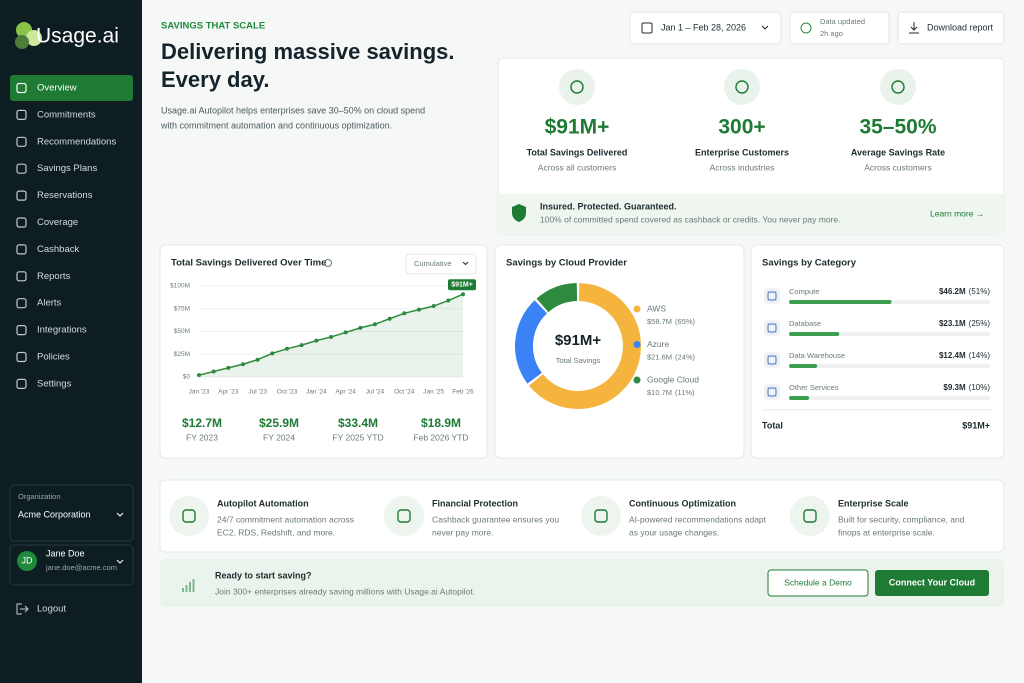  Describe the element at coordinates (814, 387) in the screenshot. I see `category-name: Other Services` at that location.